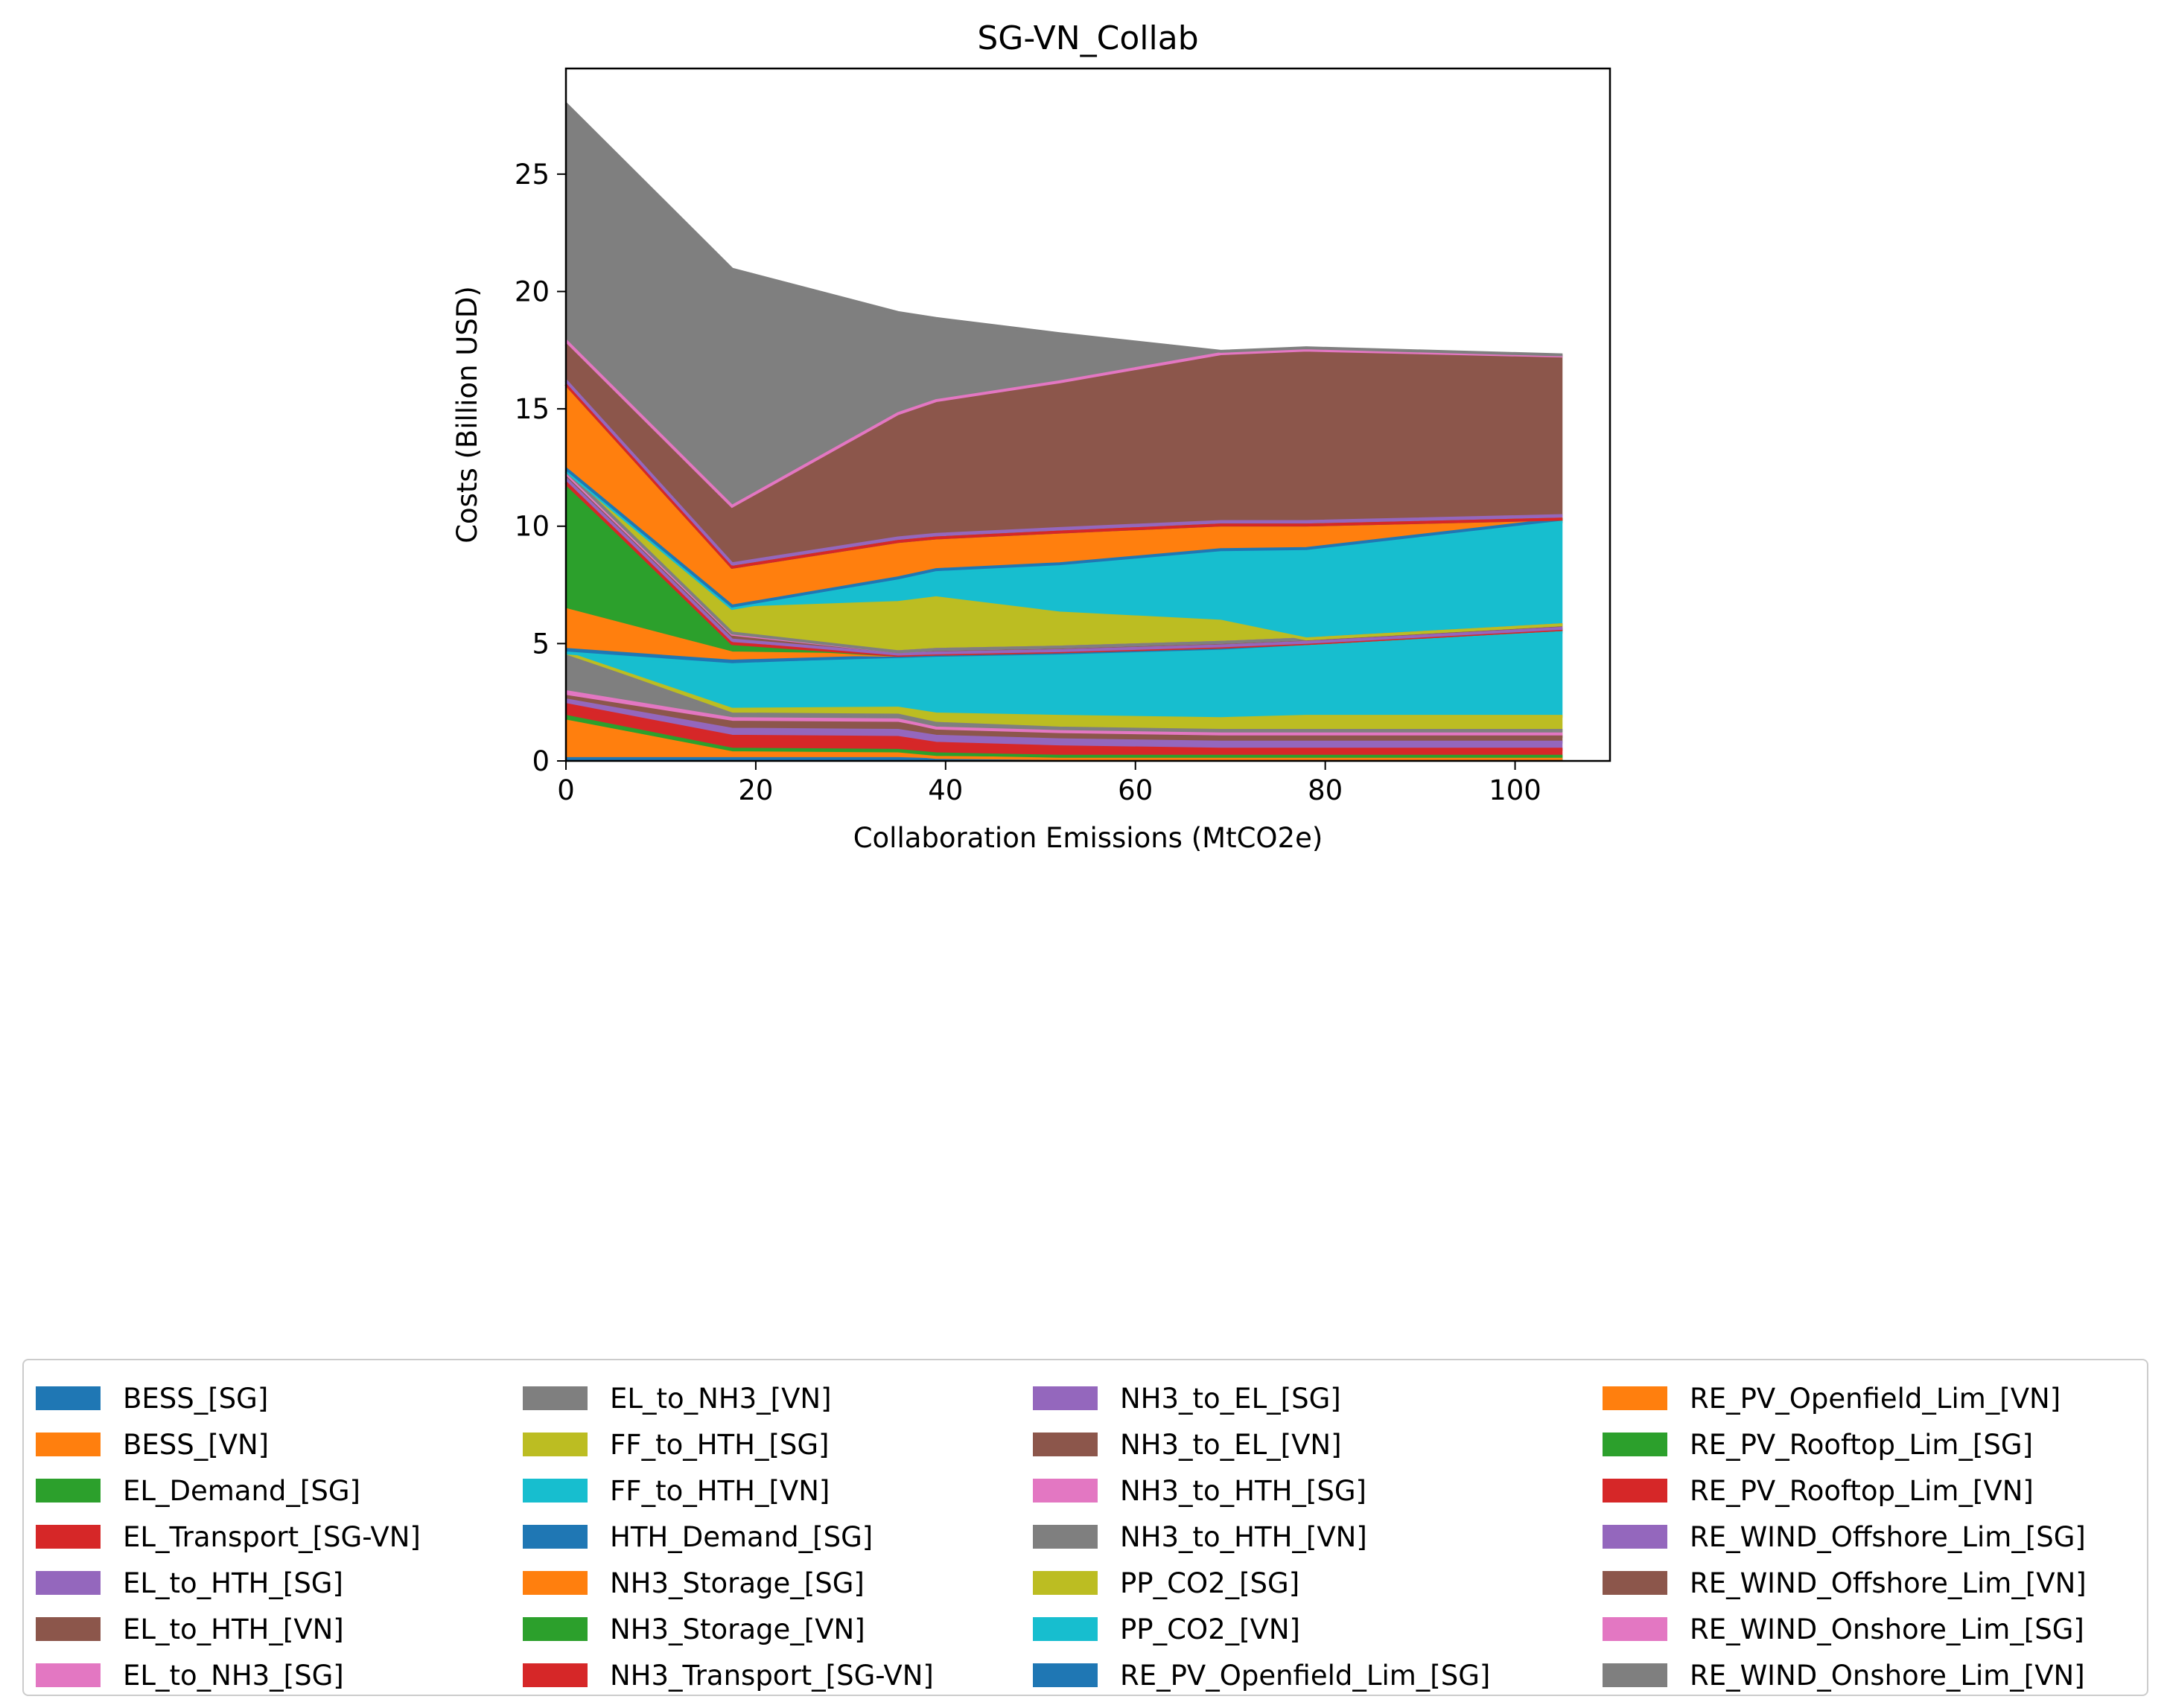  What do you see at coordinates (755, 790) in the screenshot?
I see `x-tick-label: 20` at bounding box center [755, 790].